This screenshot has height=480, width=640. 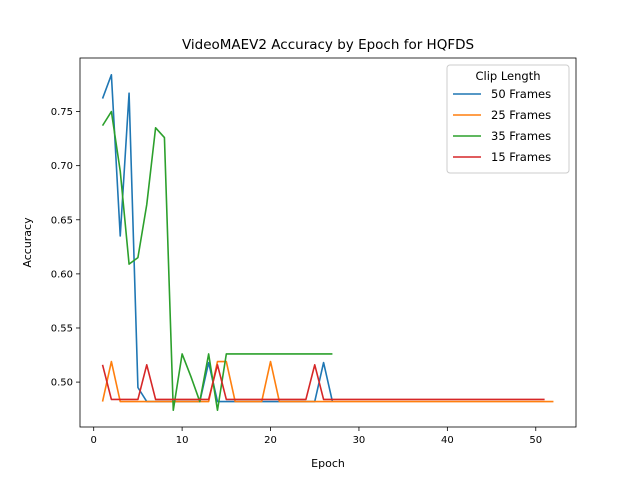 What do you see at coordinates (359, 440) in the screenshot?
I see `x-tick-label: 30` at bounding box center [359, 440].